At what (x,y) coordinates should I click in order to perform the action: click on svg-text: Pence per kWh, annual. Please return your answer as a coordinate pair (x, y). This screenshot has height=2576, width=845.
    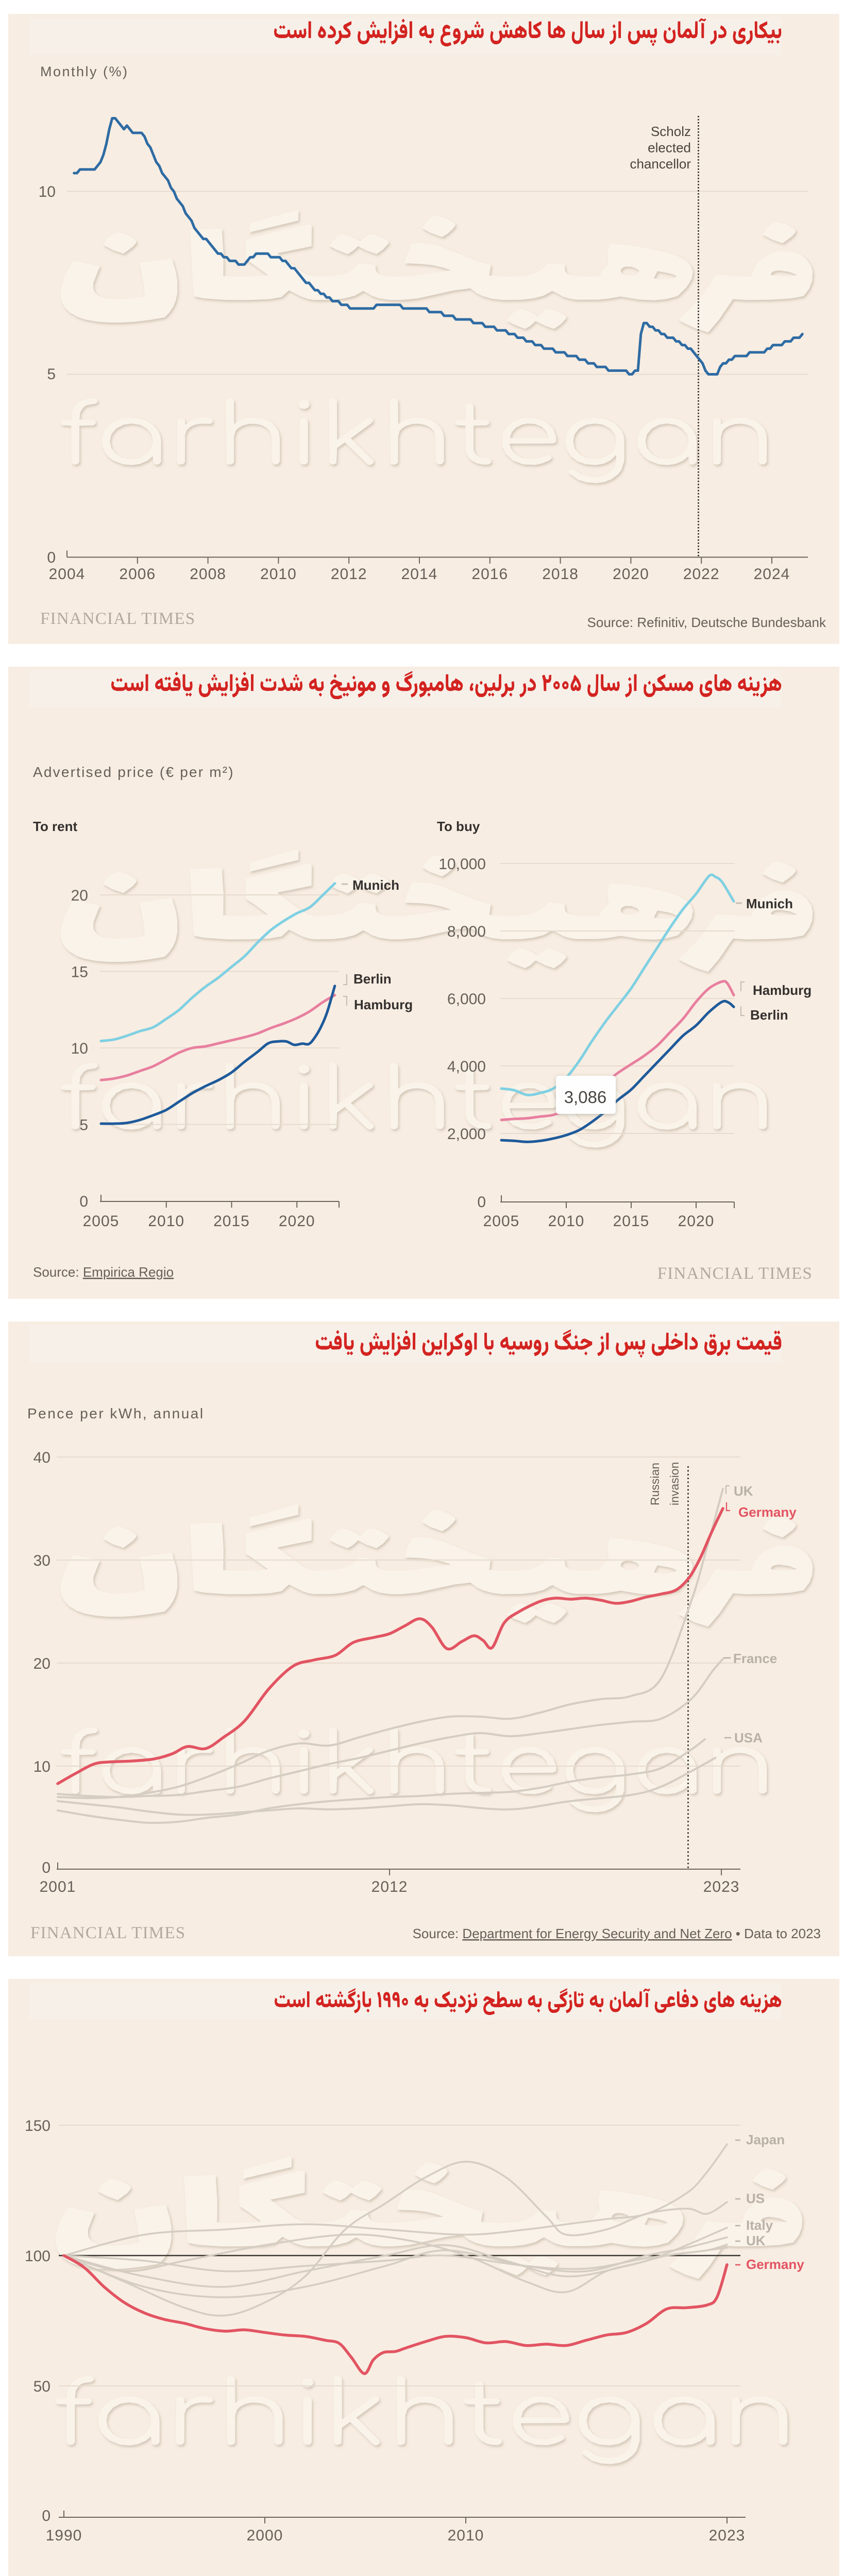
    Looking at the image, I should click on (116, 1413).